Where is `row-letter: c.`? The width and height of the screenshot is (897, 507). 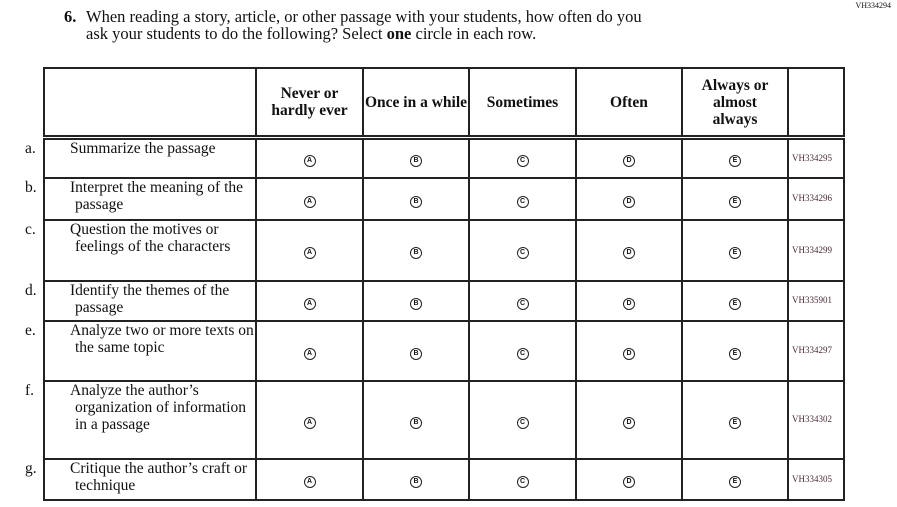 row-letter: c. is located at coordinates (30, 229).